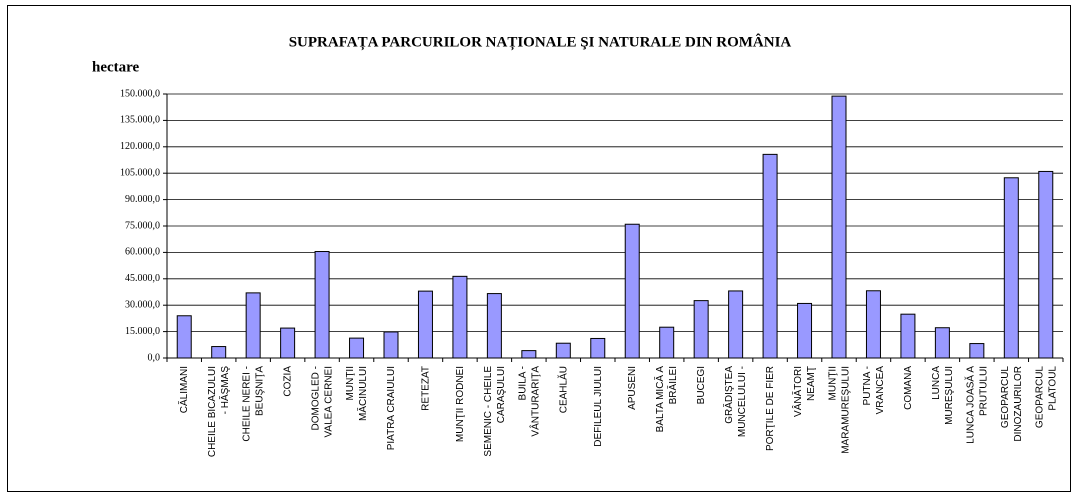 The height and width of the screenshot is (499, 1078). Describe the element at coordinates (140, 120) in the screenshot. I see `y-tick-label: 135.000,0` at that location.